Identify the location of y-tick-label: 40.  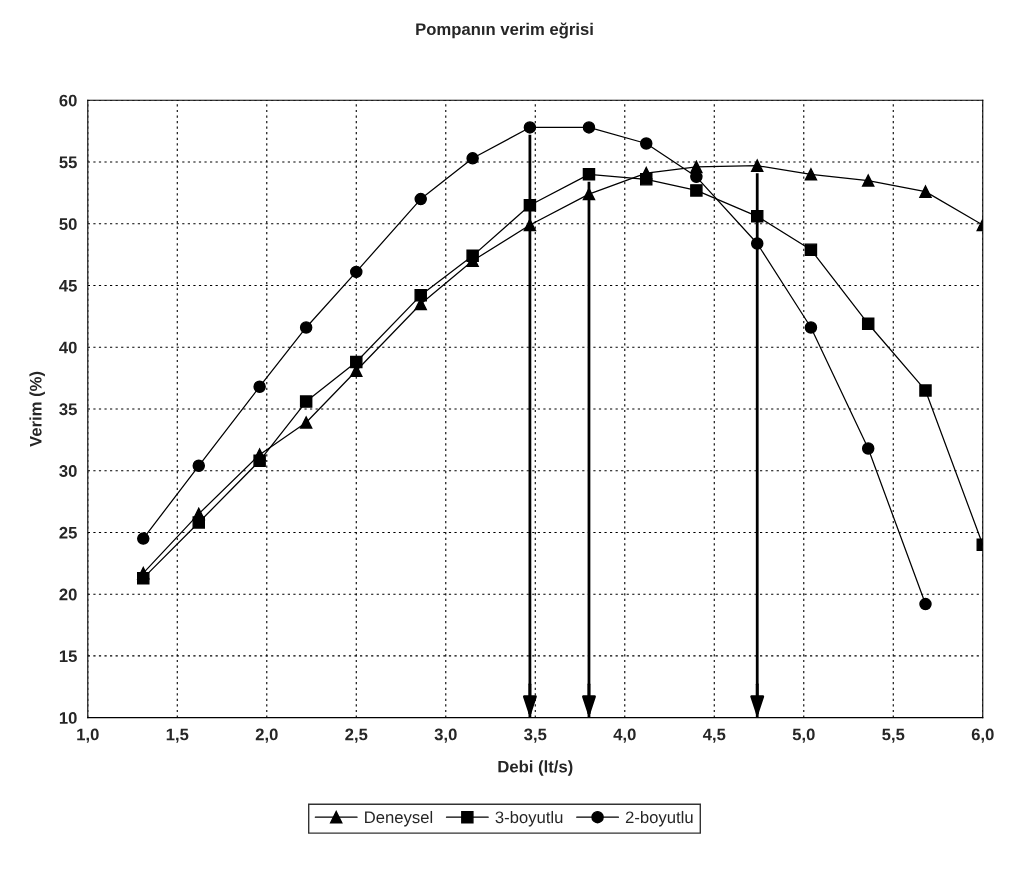
(68, 347).